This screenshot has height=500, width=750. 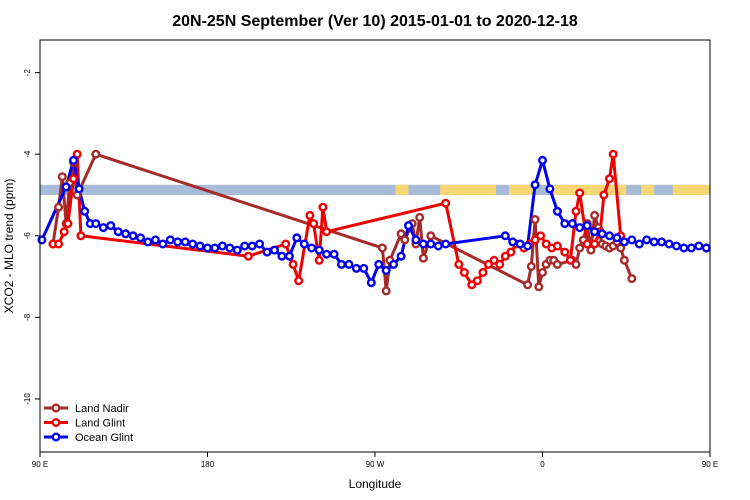 I want to click on y-tick-label: -4, so click(x=27, y=154).